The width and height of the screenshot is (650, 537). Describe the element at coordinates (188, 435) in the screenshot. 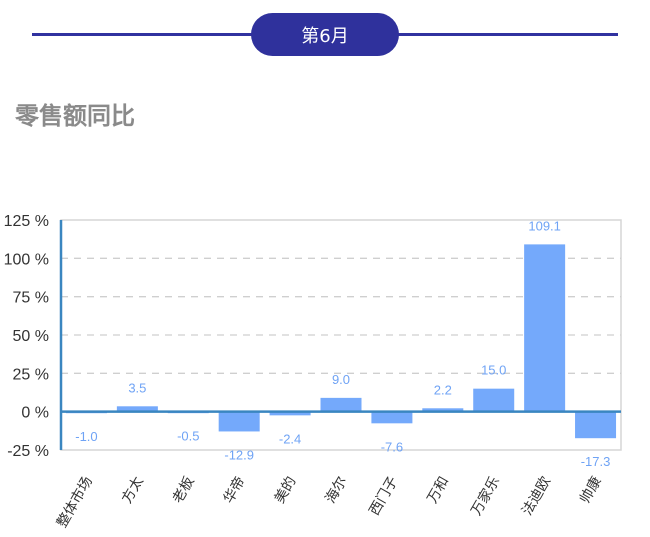

I see `data-label: -0.5` at that location.